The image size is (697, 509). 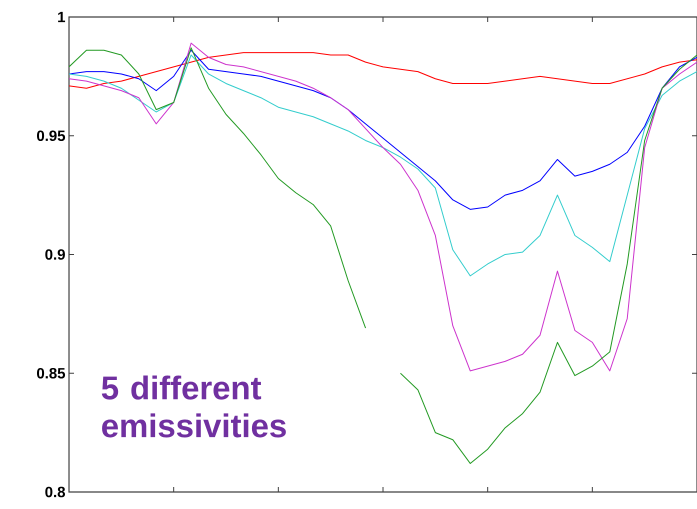 I want to click on y-tick-label: 1, so click(x=62, y=17).